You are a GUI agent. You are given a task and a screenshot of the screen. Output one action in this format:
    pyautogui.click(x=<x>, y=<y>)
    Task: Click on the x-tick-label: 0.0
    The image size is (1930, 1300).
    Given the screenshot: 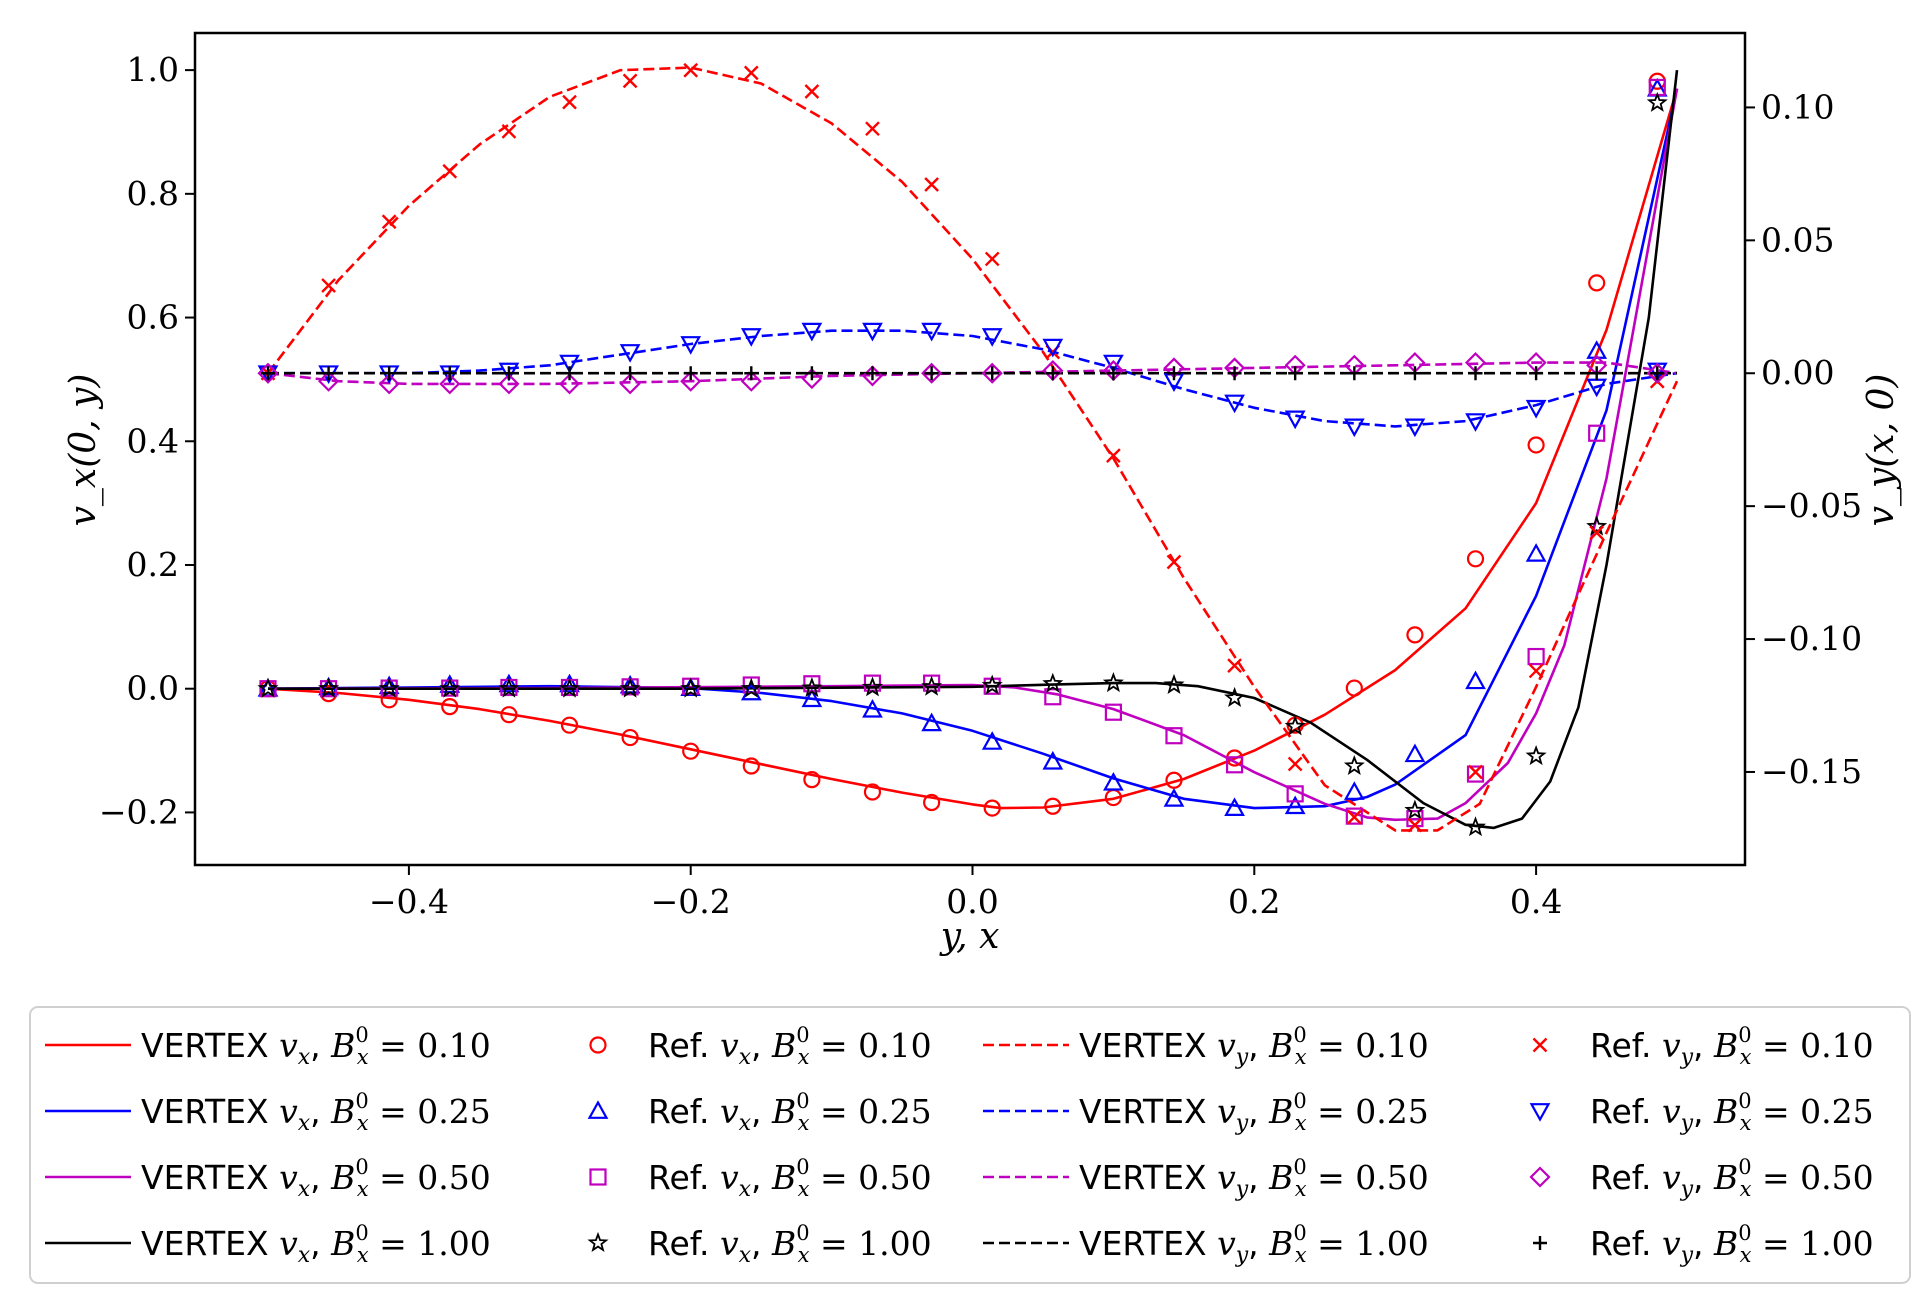 What is the action you would take?
    pyautogui.click(x=972, y=901)
    